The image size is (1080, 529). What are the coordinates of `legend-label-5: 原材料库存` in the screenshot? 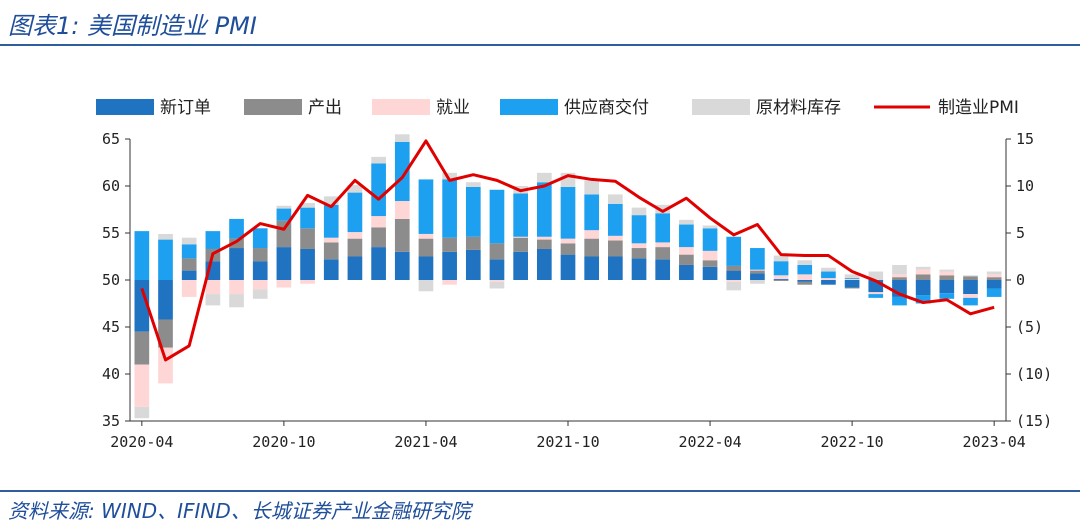 It's located at (798, 108).